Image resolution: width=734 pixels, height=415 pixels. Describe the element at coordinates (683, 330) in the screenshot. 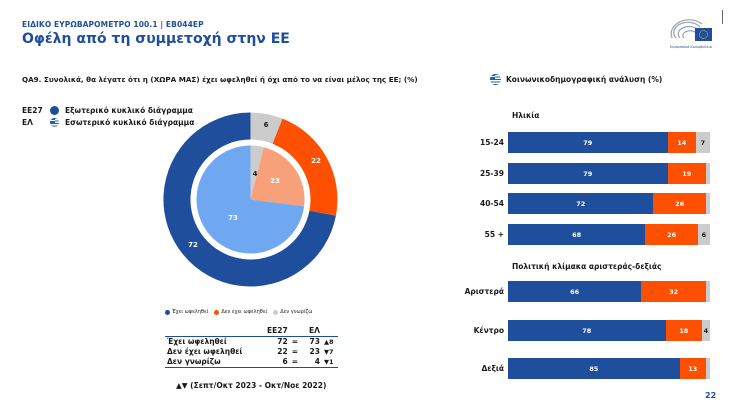

I see `not-benefited-segment: 18` at that location.